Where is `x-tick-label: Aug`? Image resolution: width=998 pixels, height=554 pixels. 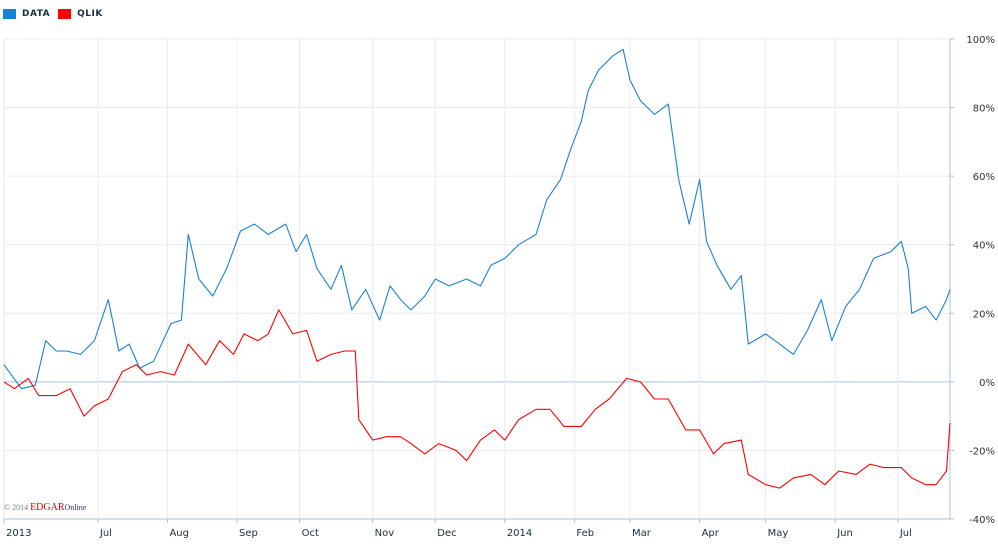
x-tick-label: Aug is located at coordinates (179, 533).